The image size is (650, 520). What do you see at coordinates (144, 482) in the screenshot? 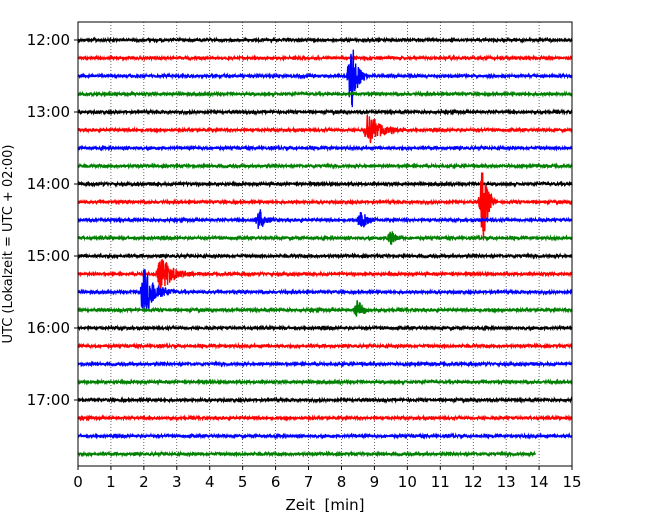
I see `x-tick-label: 2` at bounding box center [144, 482].